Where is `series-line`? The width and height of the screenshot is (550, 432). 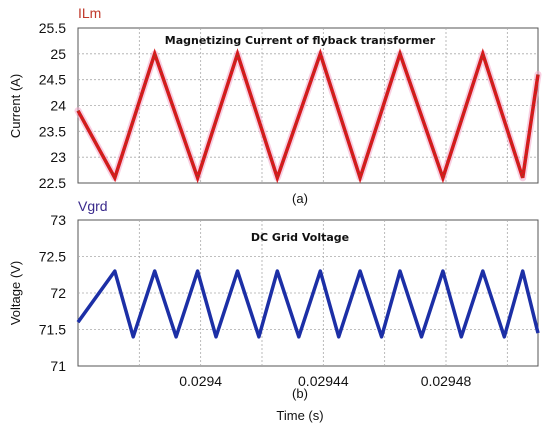
series-line is located at coordinates (308, 304).